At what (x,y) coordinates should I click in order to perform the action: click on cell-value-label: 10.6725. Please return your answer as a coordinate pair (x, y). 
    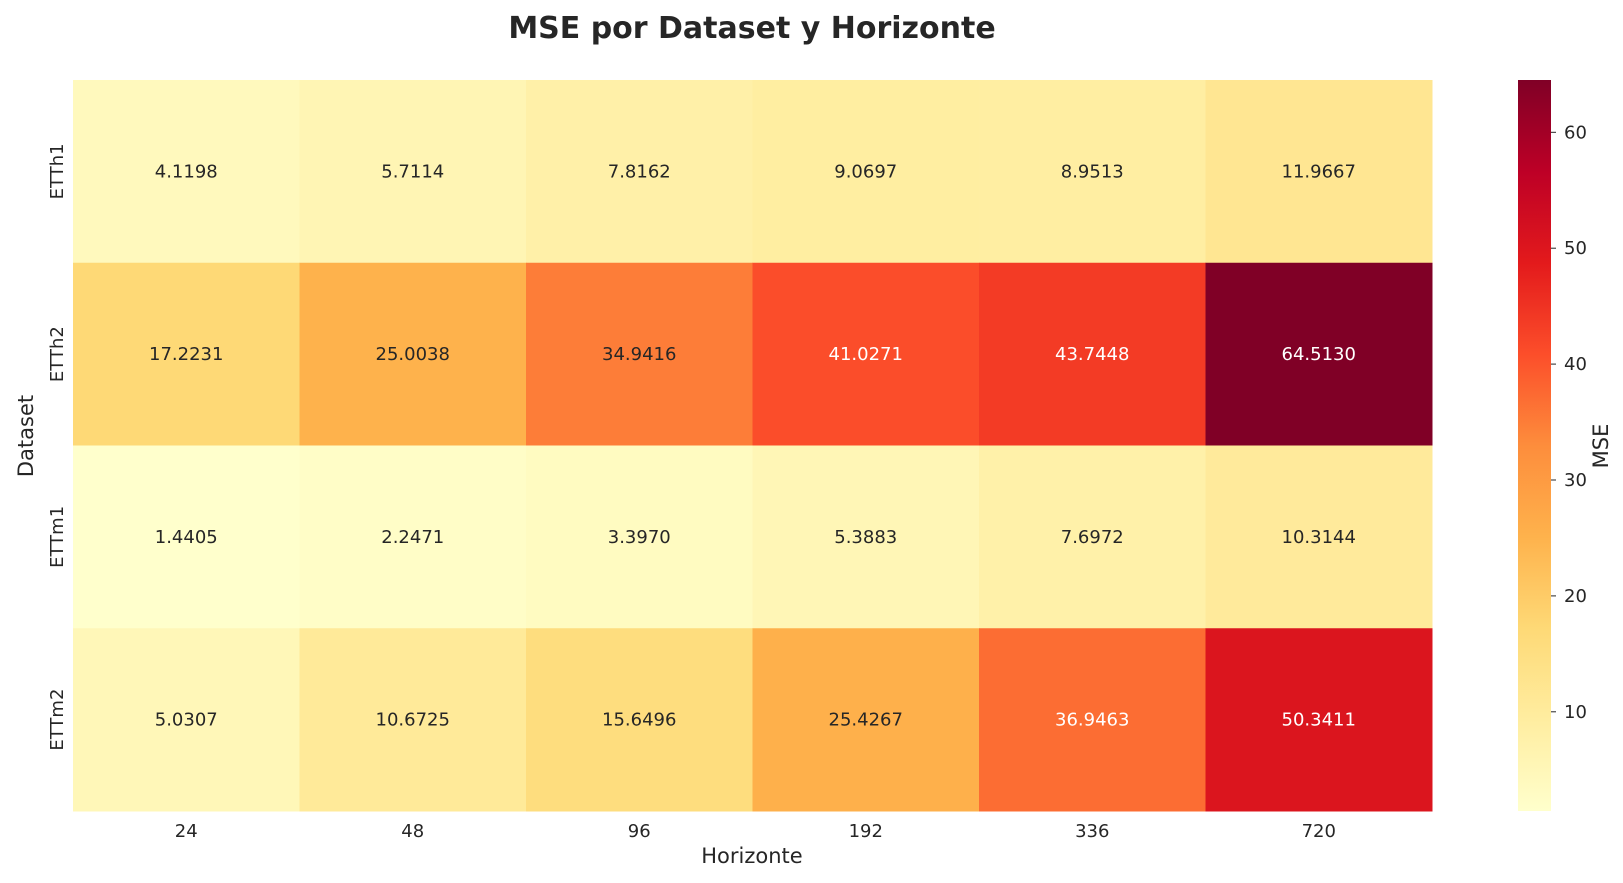
    Looking at the image, I should click on (413, 720).